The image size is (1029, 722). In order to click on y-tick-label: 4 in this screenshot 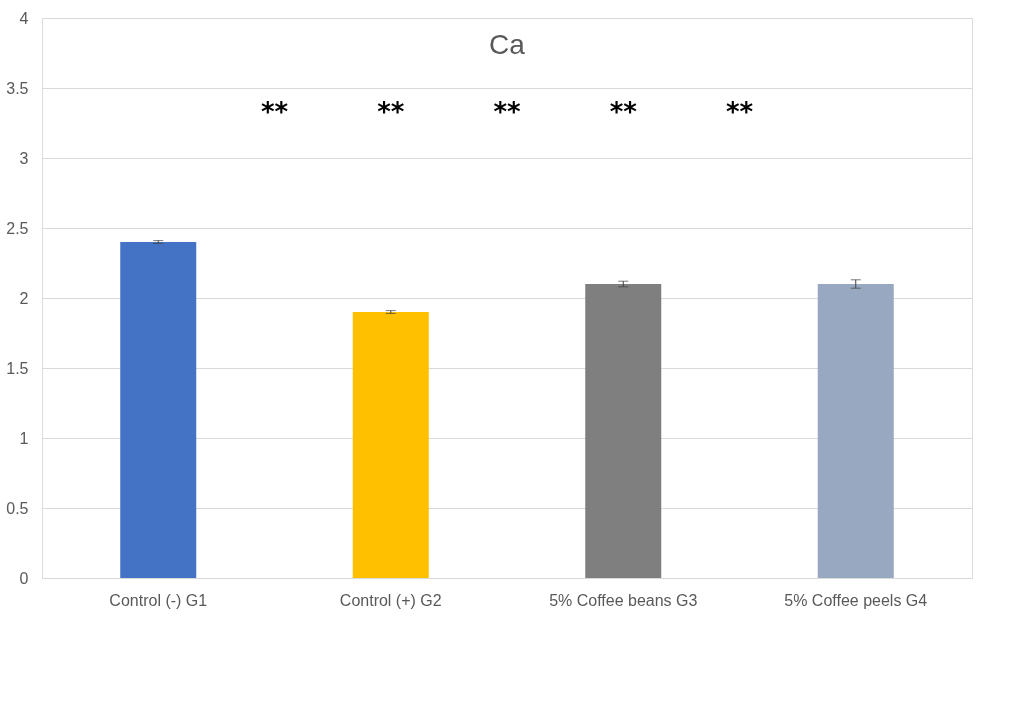, I will do `click(24, 18)`.